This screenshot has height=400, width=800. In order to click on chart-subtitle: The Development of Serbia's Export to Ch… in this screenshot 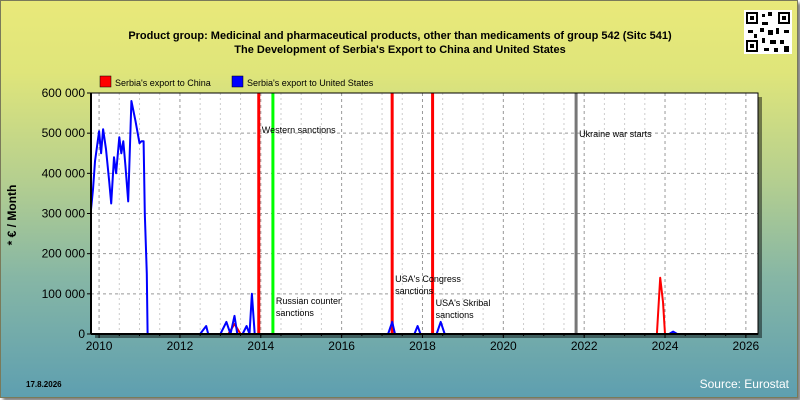, I will do `click(400, 50)`.